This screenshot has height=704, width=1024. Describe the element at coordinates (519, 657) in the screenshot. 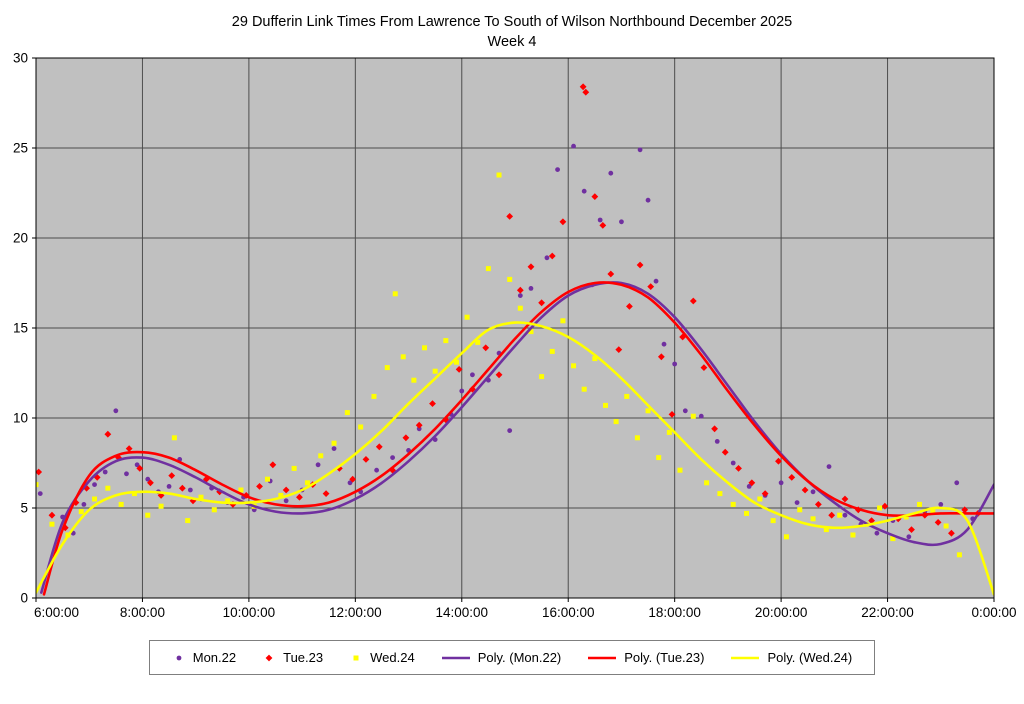

I see `legend-label-poly-mon-22: Poly. (Mon.22)` at that location.